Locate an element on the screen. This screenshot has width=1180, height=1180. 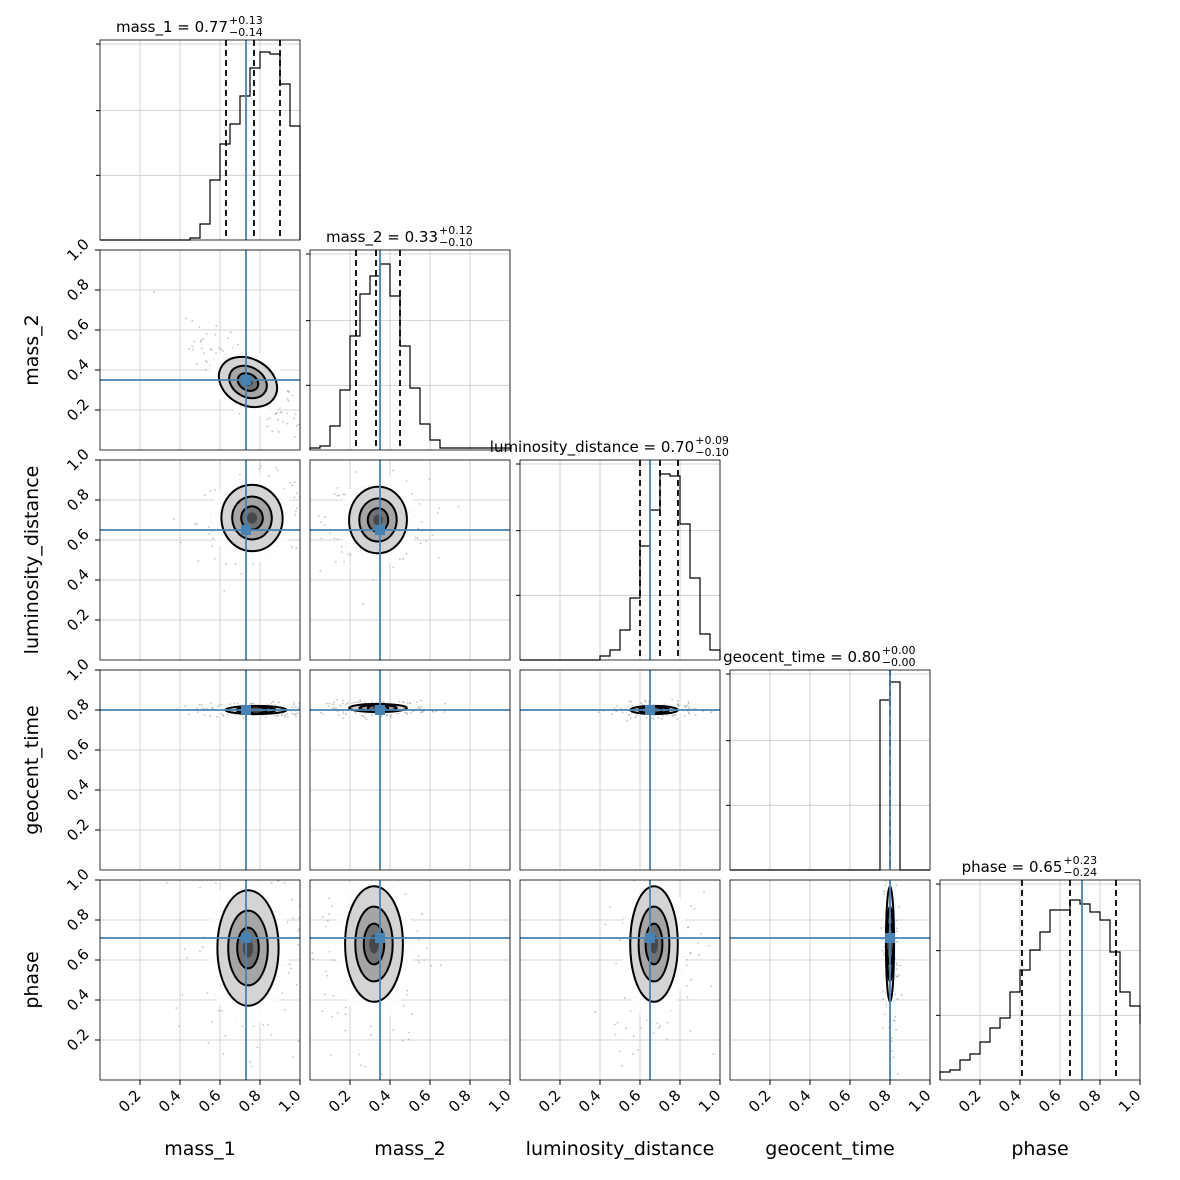
x-tick-label: 0.2 is located at coordinates (340, 1101).